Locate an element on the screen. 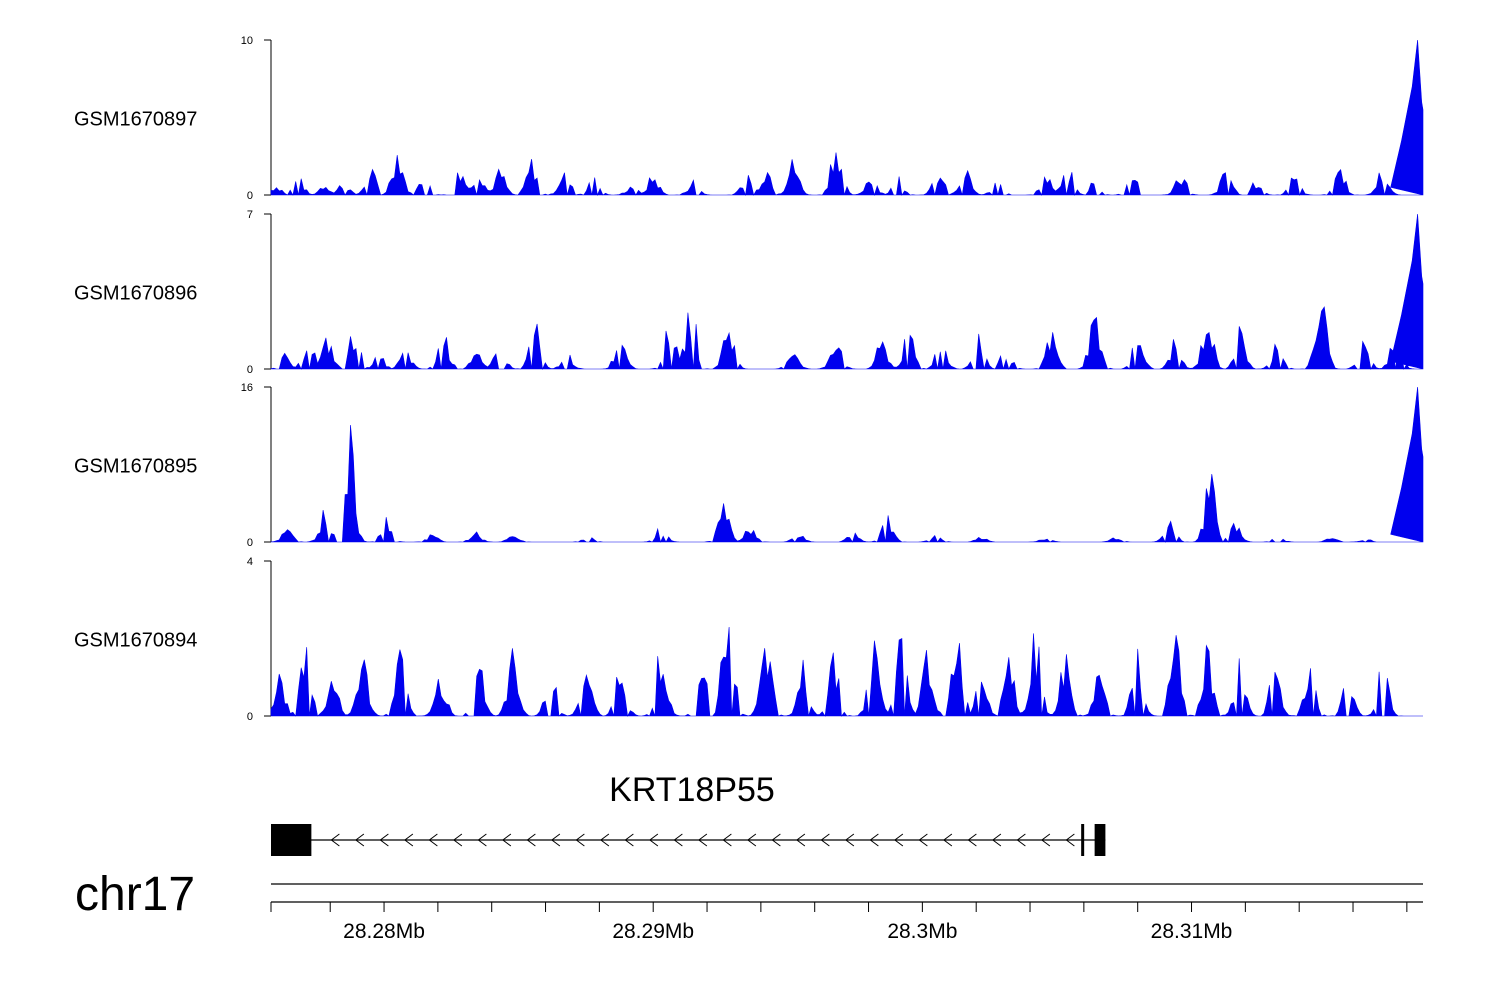 This screenshot has height=985, width=1500. track-label: GSM1670894 is located at coordinates (135, 641).